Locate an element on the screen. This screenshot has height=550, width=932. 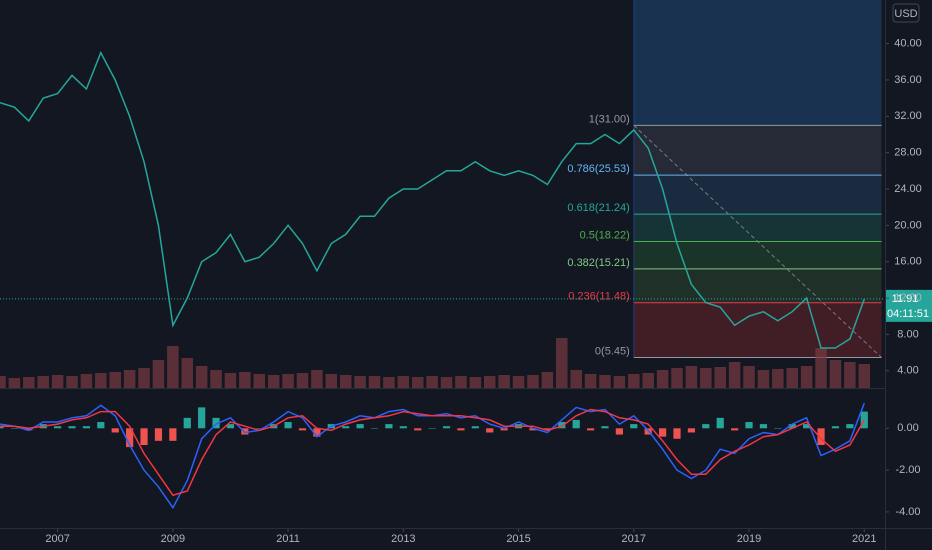
fib-label: 0.618(21.24) is located at coordinates (598, 208).